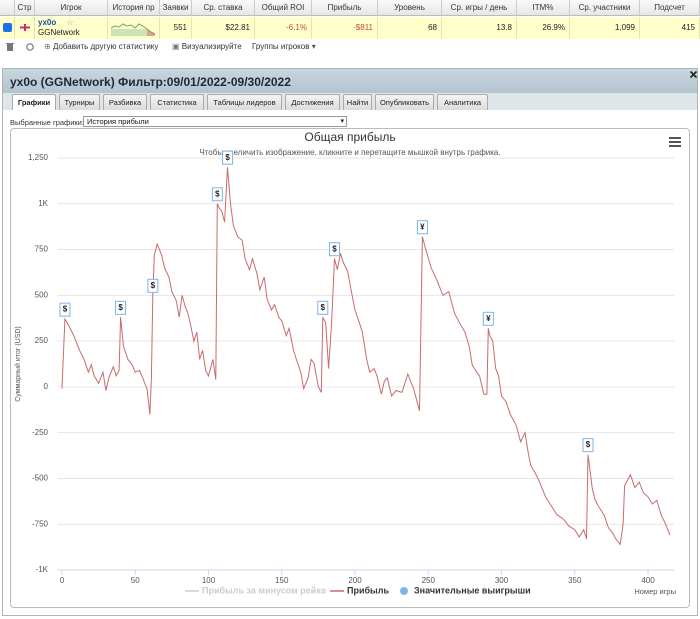 The image size is (700, 619). What do you see at coordinates (479, 28) in the screenshot?
I see `games-per-day: 13.8` at bounding box center [479, 28].